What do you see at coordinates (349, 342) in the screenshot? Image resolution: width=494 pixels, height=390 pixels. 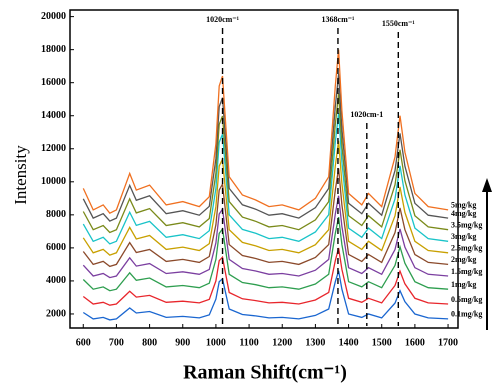 I see `x-tick-label: 1400` at bounding box center [349, 342].